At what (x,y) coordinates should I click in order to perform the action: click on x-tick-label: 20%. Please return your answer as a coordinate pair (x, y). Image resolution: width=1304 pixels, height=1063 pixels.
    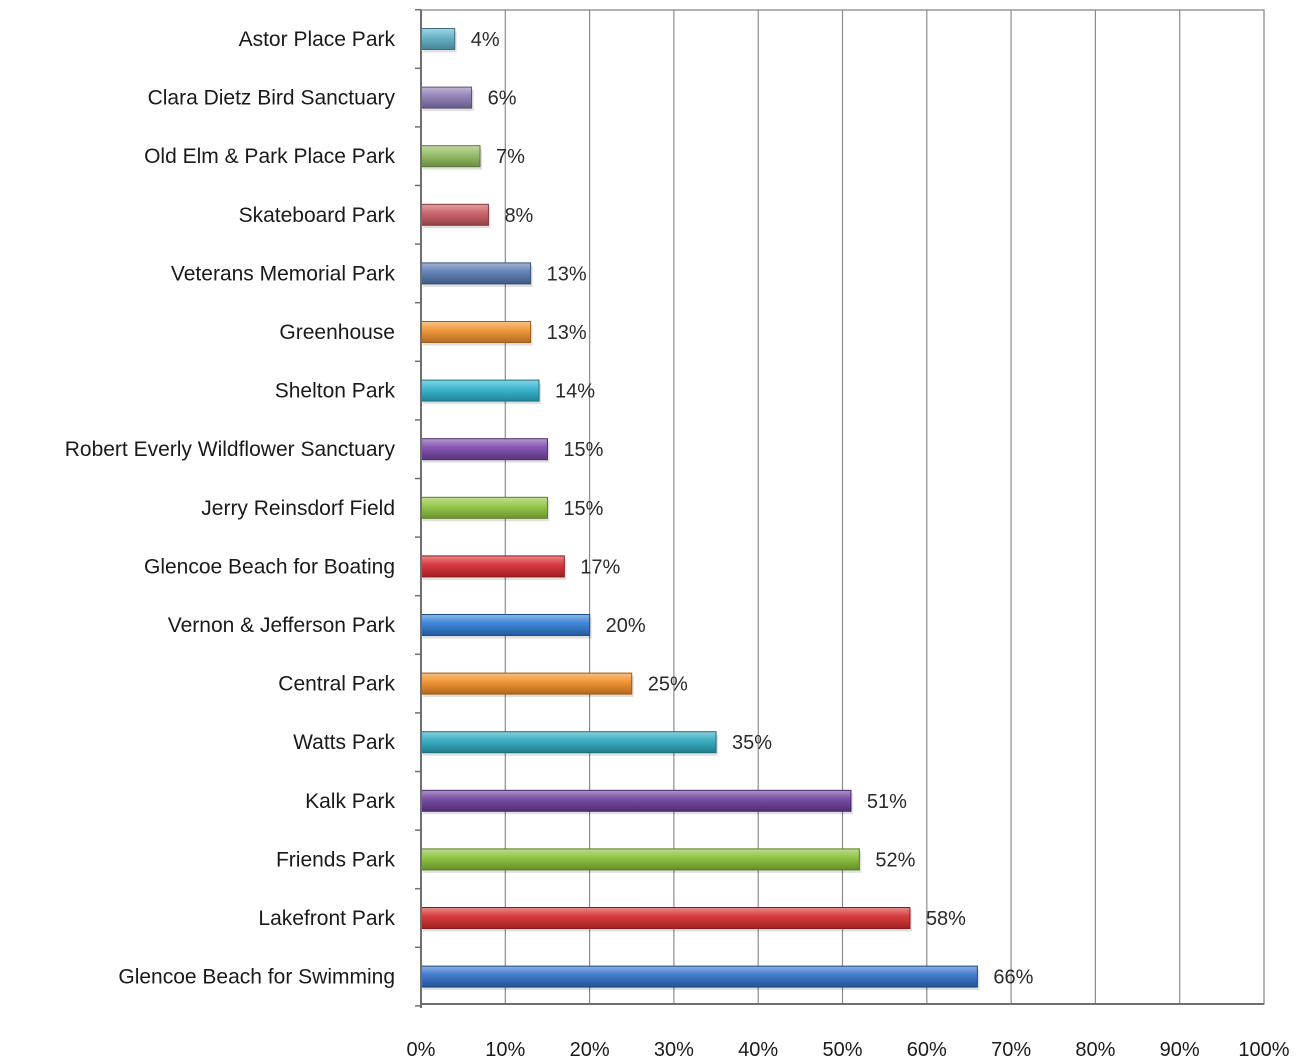
    Looking at the image, I should click on (590, 1050).